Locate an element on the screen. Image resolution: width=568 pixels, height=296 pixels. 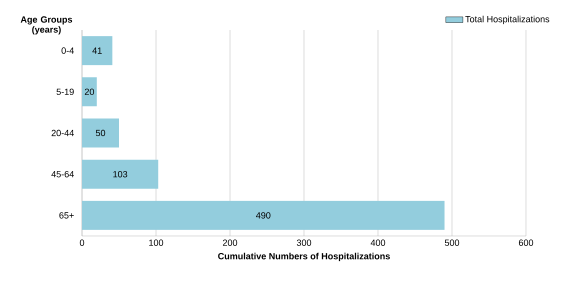
x-axis-title: Cumulative Numbers of Hospitalizations is located at coordinates (304, 257).